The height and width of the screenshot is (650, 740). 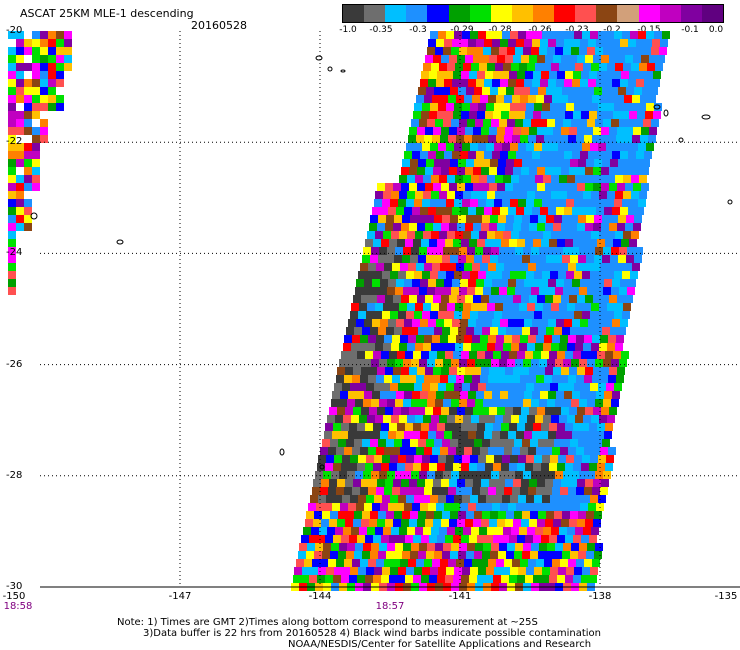 I want to click on latitude-label: -26, so click(x=14, y=364).